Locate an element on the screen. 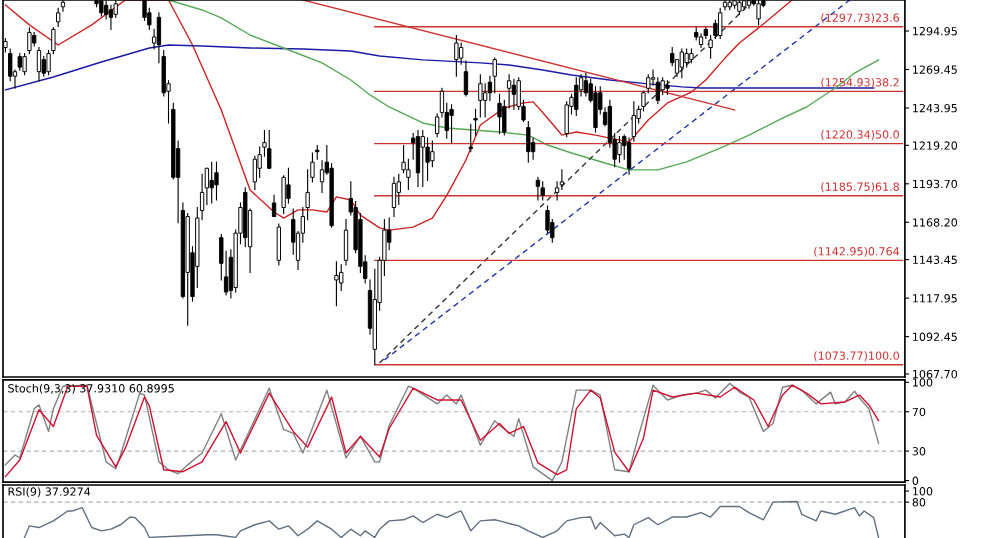 The width and height of the screenshot is (1001, 538). y-tick-label: 0 is located at coordinates (915, 480).